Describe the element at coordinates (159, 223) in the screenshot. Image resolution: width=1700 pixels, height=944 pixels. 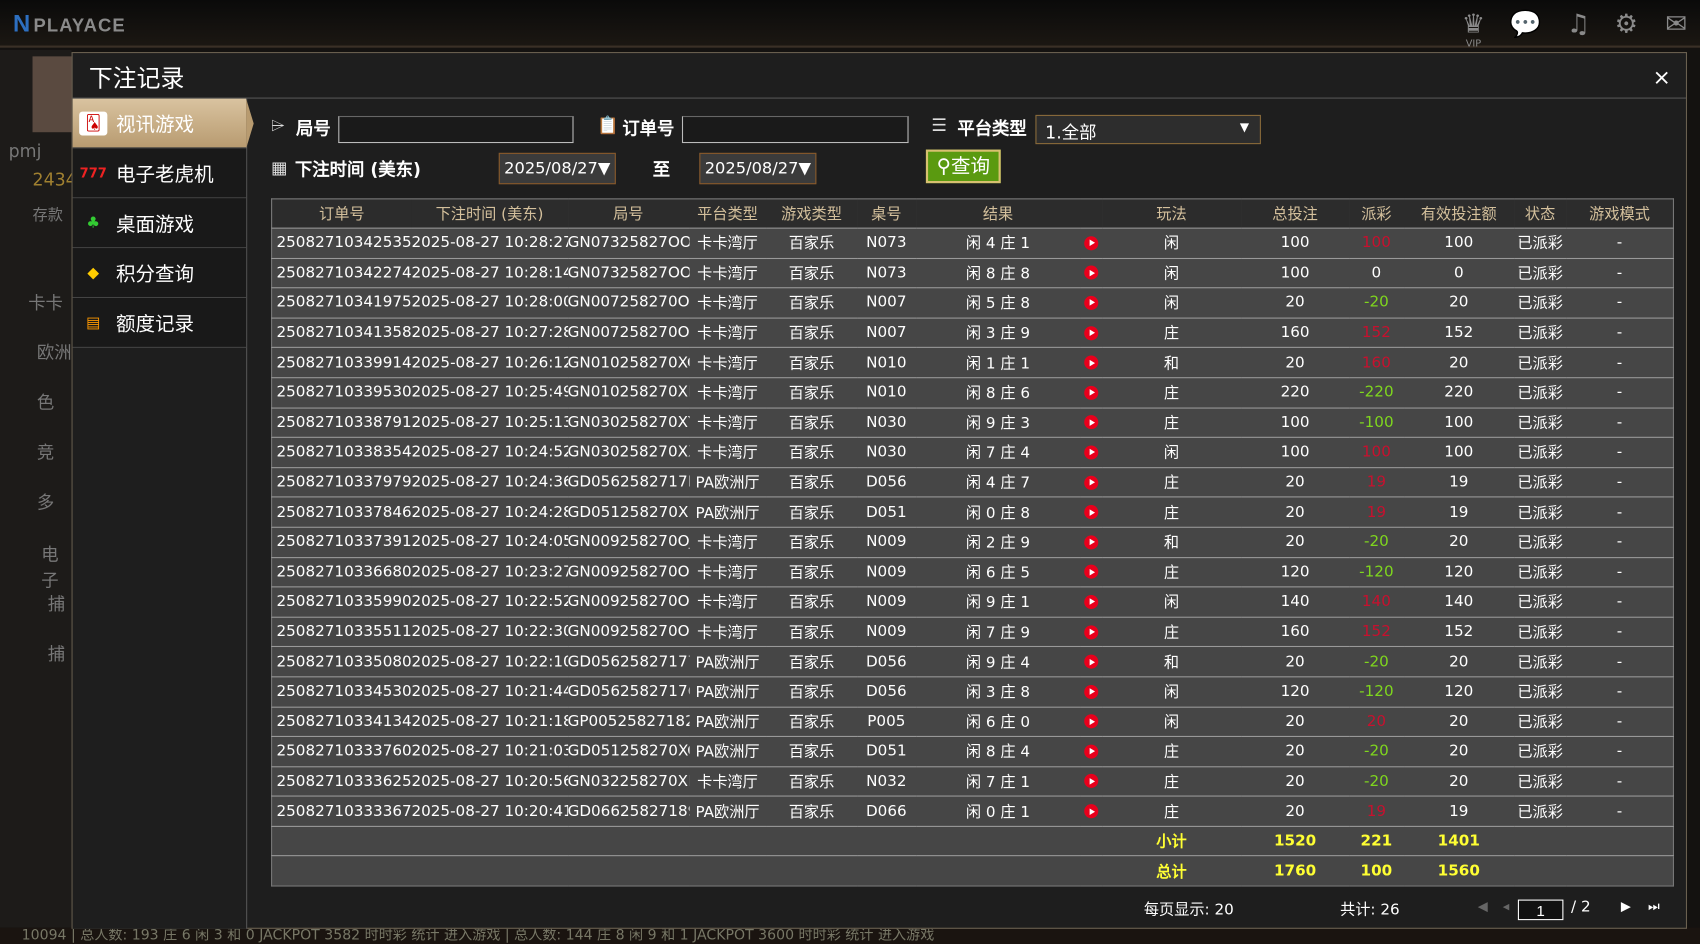
I see `nav-item-table-games: ♣ 桌面游戏` at that location.